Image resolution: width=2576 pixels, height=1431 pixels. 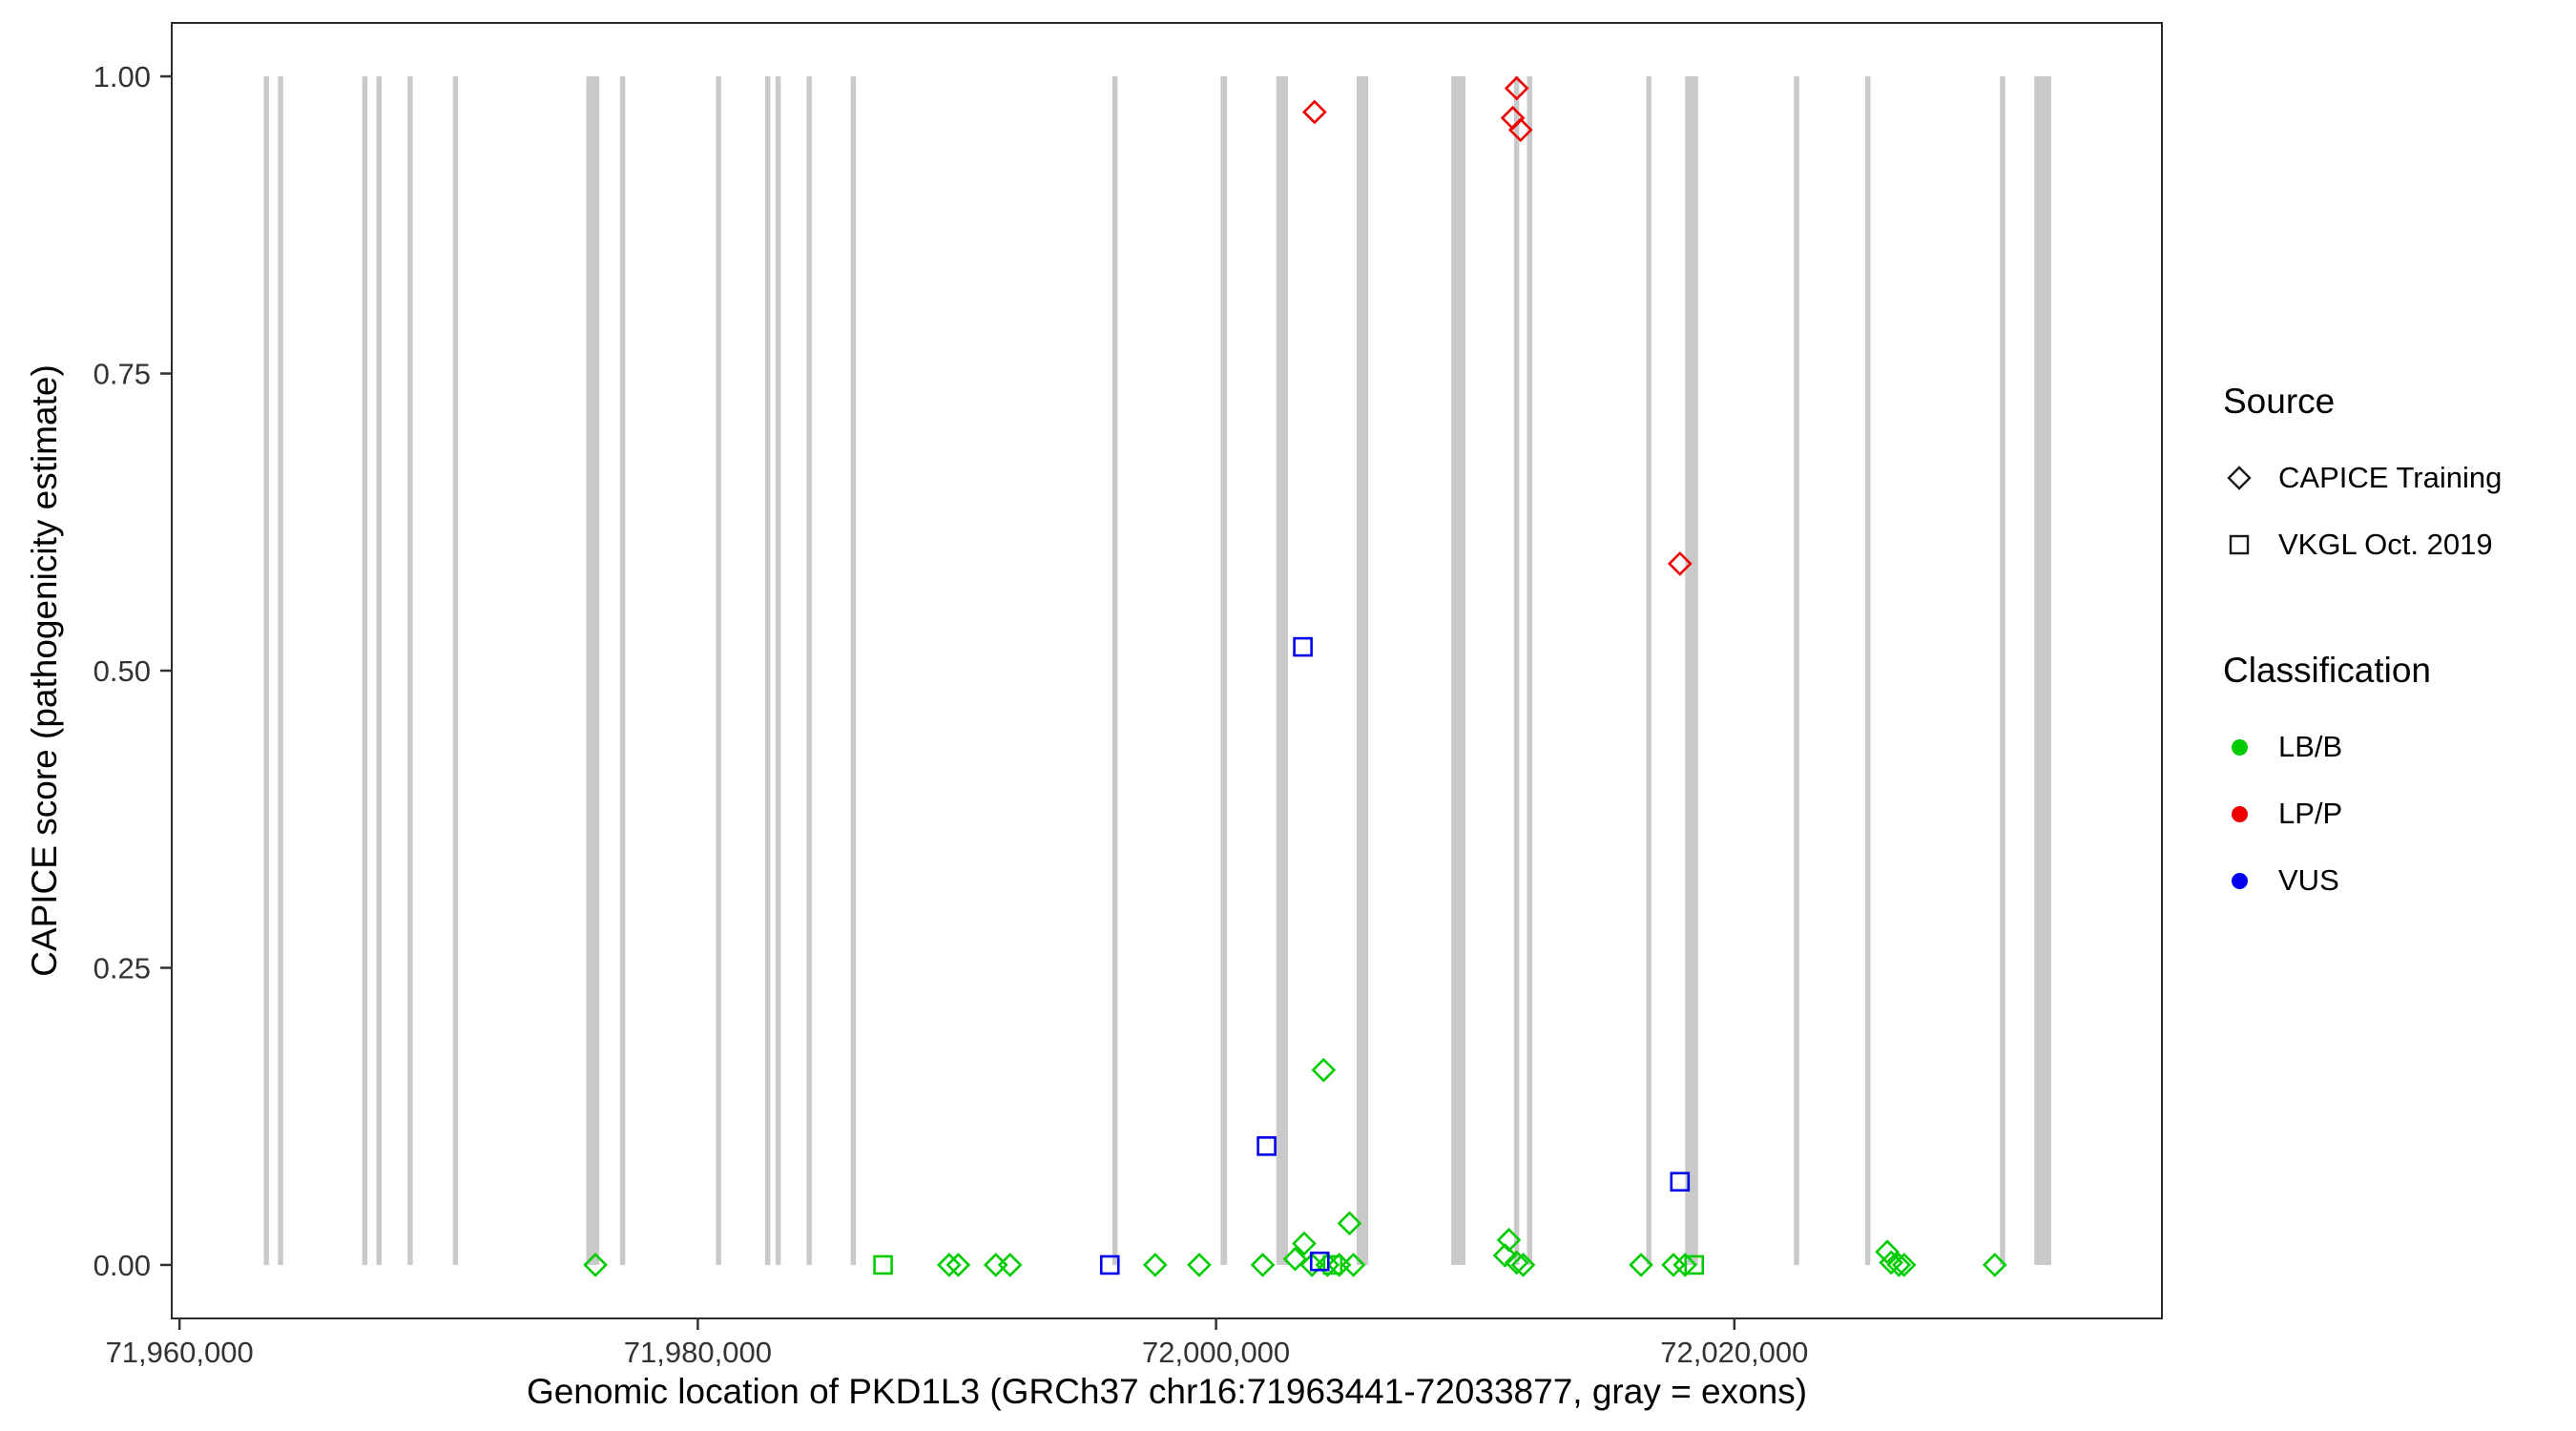 What do you see at coordinates (122, 375) in the screenshot?
I see `y-tick-label: 0.75` at bounding box center [122, 375].